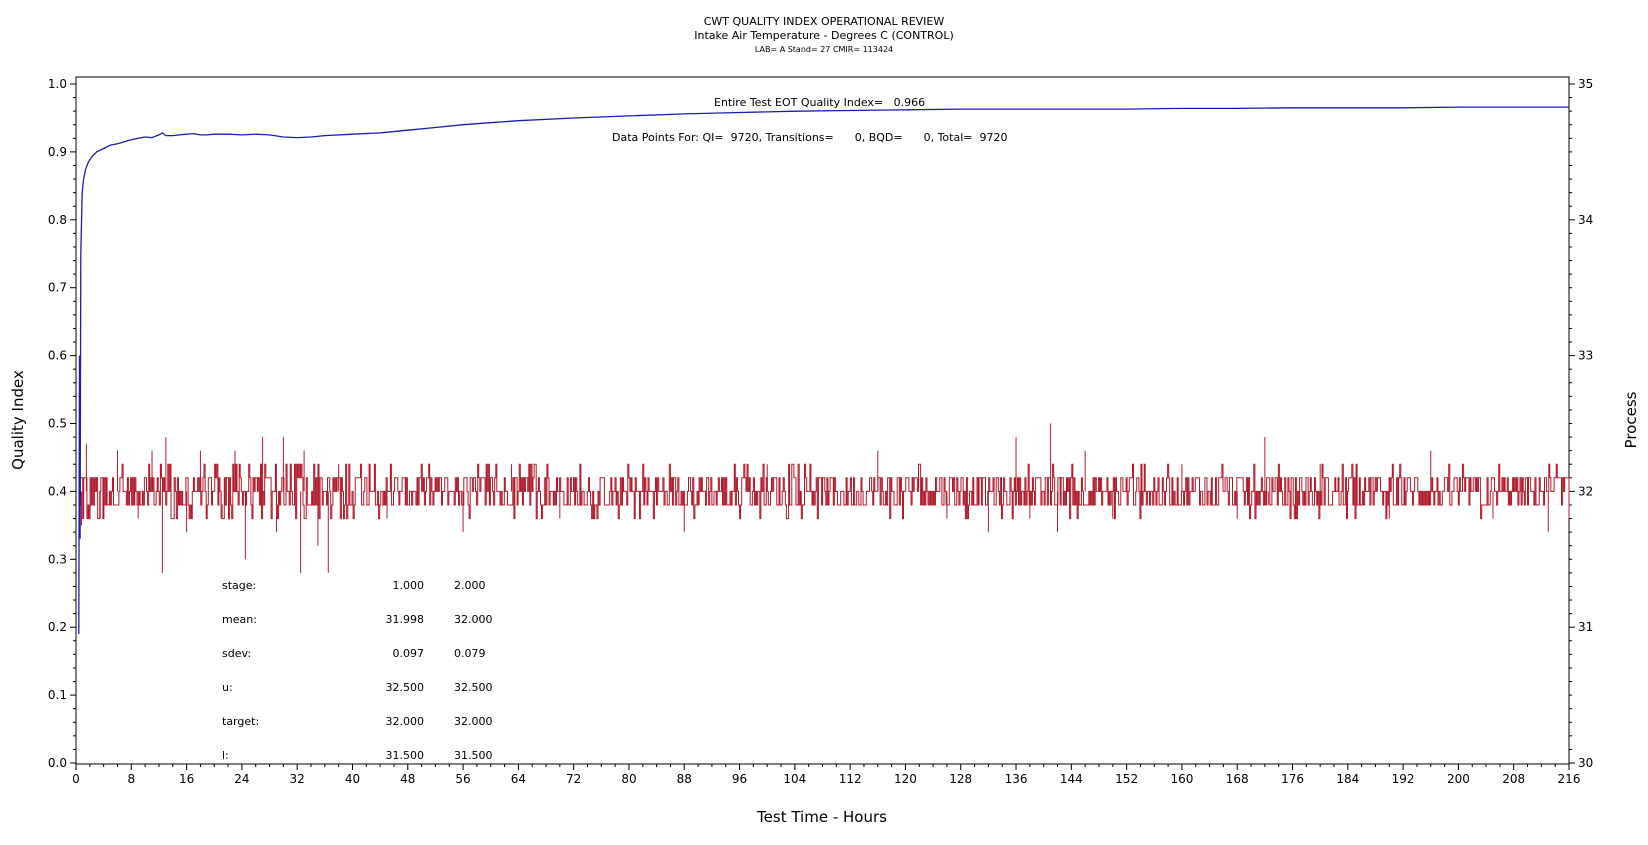 The width and height of the screenshot is (1648, 845). I want to click on x-tick-label: 0, so click(76, 779).